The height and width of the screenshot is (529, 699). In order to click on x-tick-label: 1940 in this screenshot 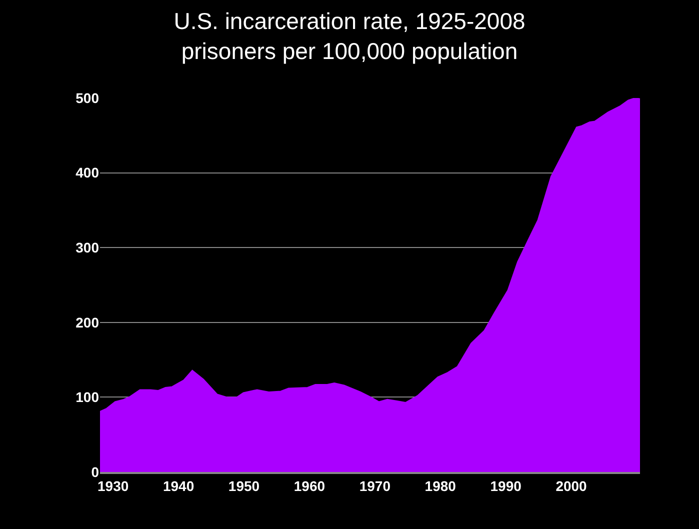, I will do `click(178, 486)`.